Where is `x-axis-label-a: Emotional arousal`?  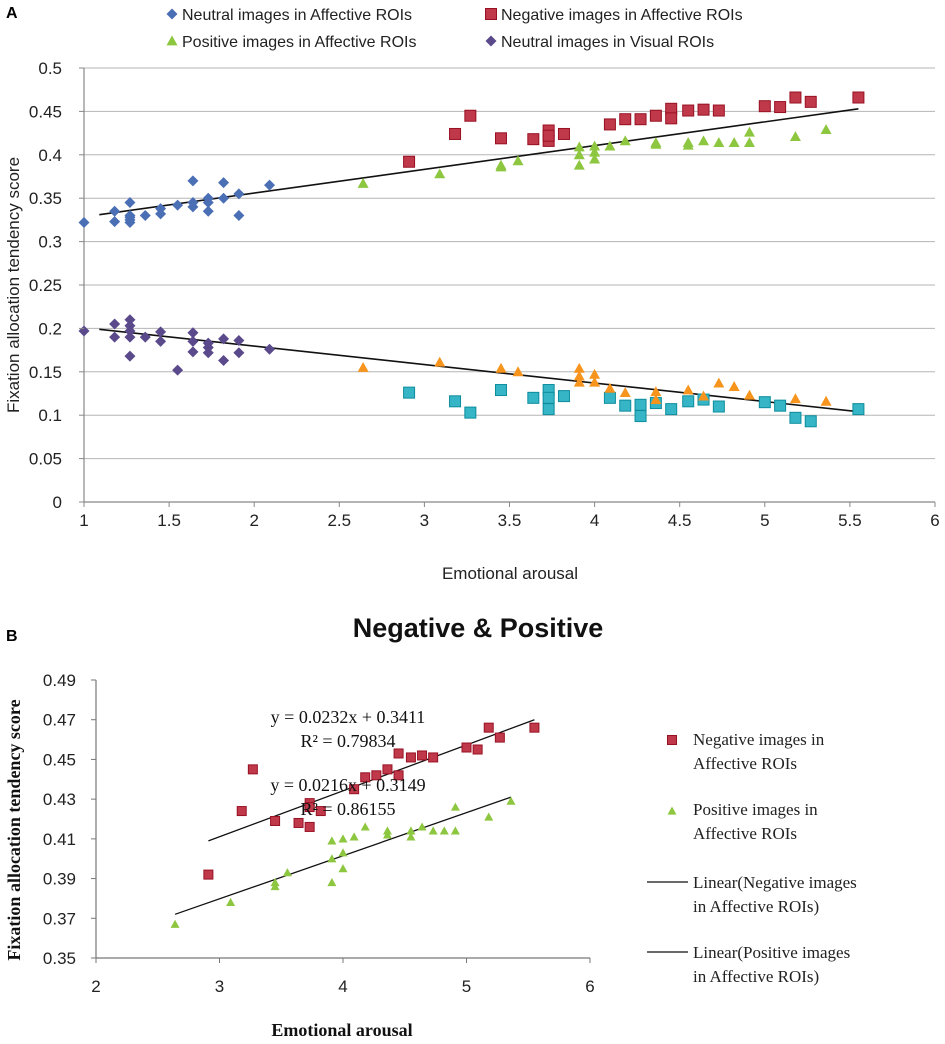
x-axis-label-a: Emotional arousal is located at coordinates (510, 573).